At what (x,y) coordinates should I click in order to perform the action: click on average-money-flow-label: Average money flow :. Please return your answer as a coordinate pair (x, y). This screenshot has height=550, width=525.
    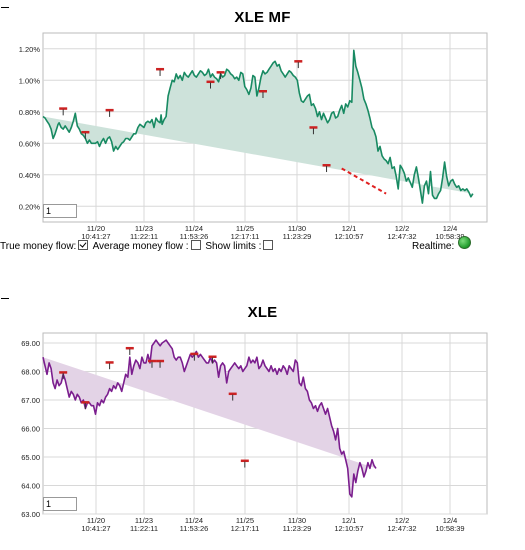
    Looking at the image, I should click on (140, 246).